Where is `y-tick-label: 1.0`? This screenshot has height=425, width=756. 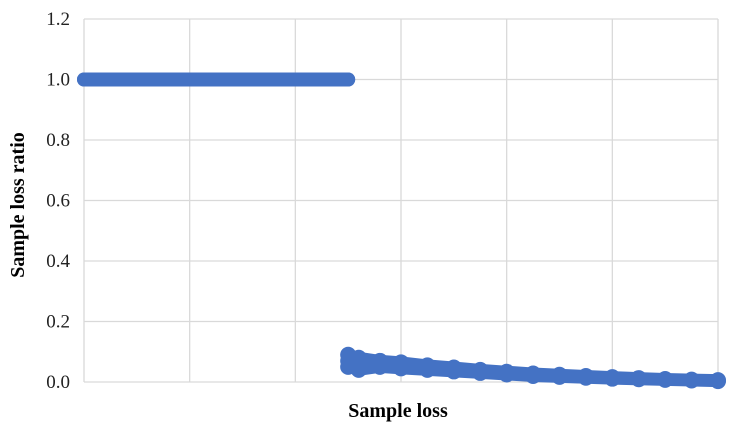
y-tick-label: 1.0 is located at coordinates (58, 80).